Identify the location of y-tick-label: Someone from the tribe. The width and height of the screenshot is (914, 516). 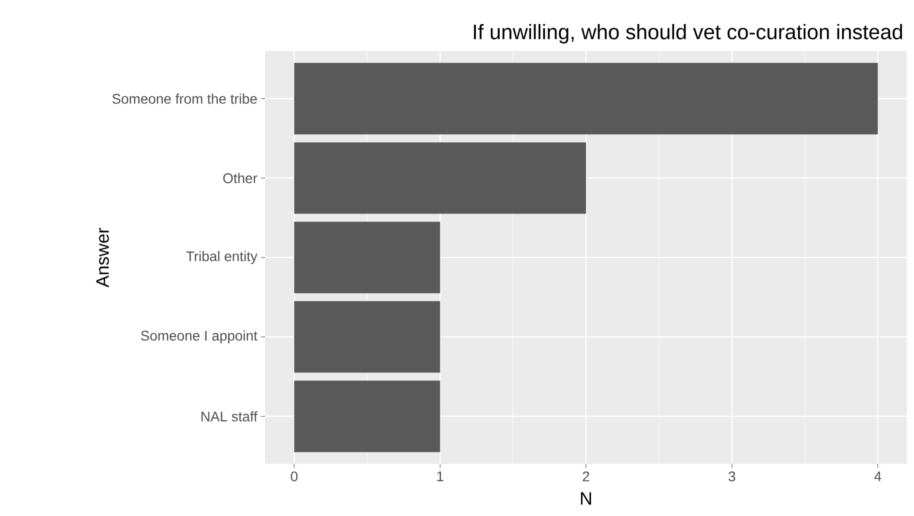
(184, 99).